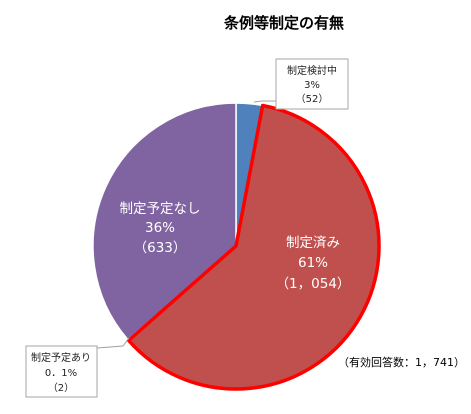  What do you see at coordinates (264, 101) in the screenshot?
I see `leader-line-considering` at bounding box center [264, 101].